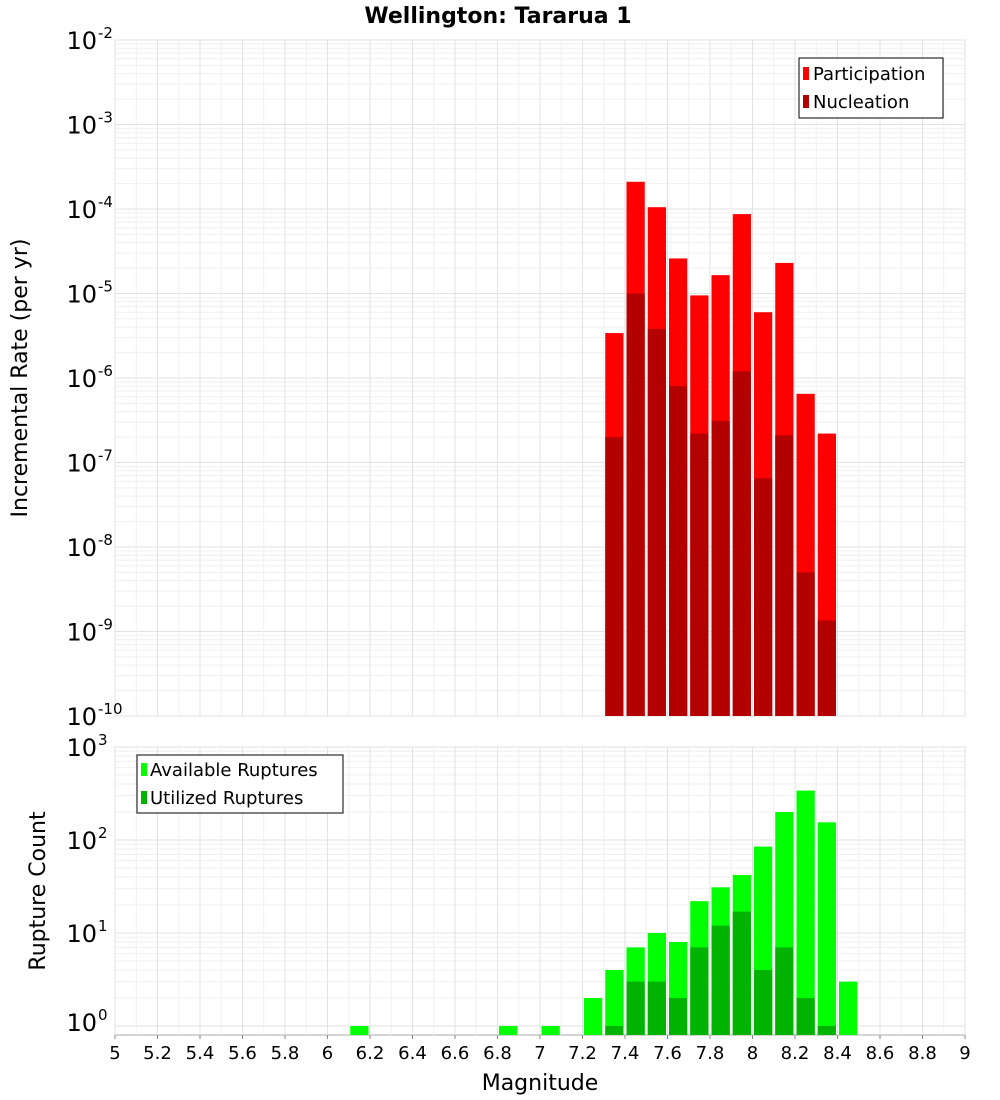 This screenshot has width=1000, height=1100. Describe the element at coordinates (710, 1053) in the screenshot. I see `x-tick-label: 7.8` at that location.